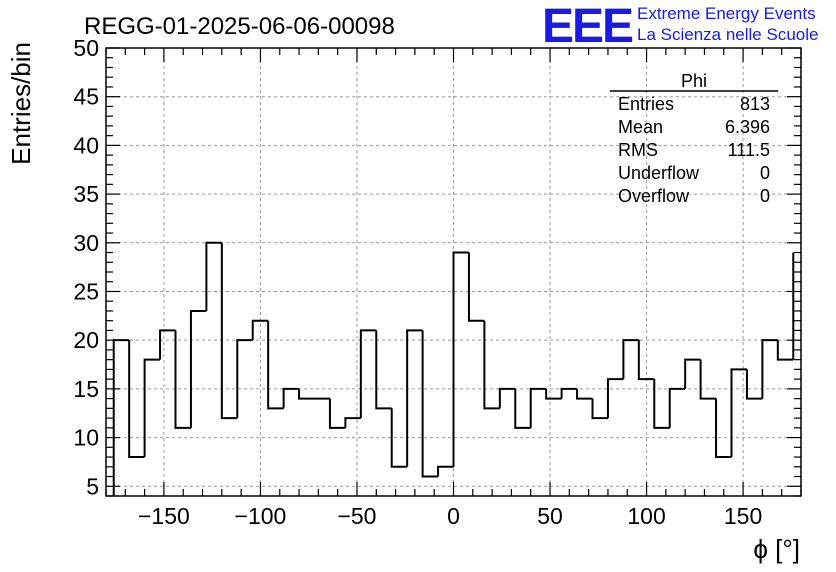 This screenshot has height=572, width=836. Describe the element at coordinates (86, 389) in the screenshot. I see `y-tick-label: 15` at that location.